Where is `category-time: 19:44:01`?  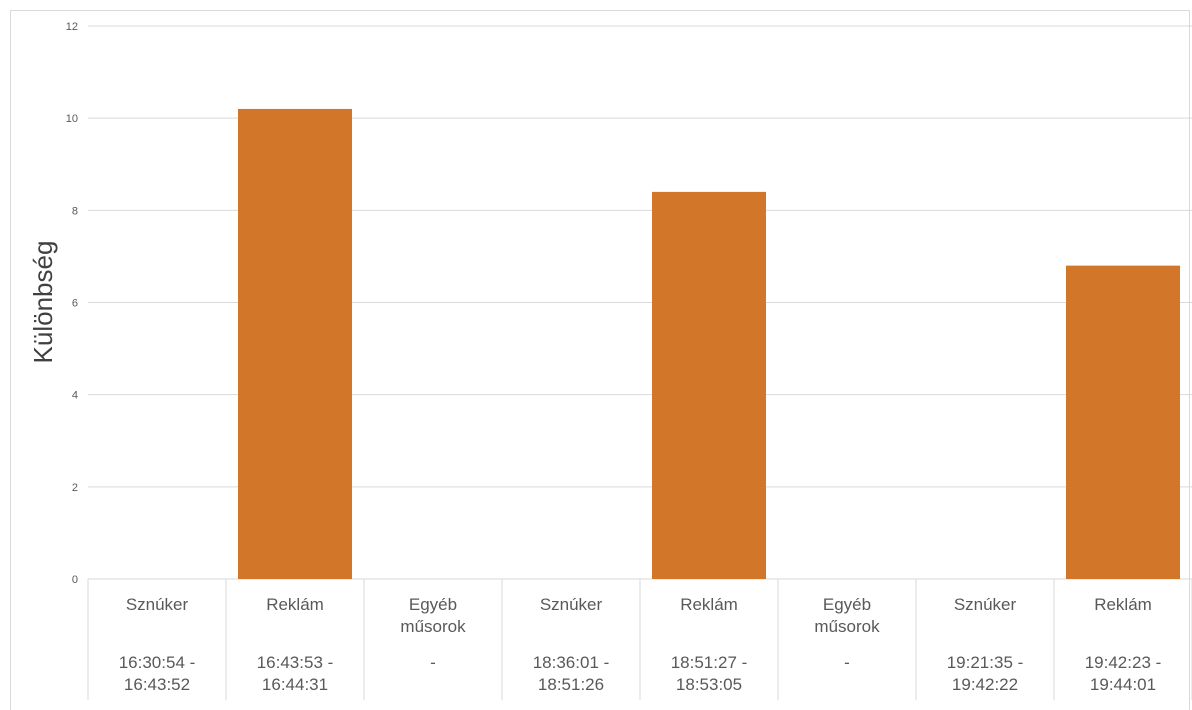
category-time: 19:44:01 is located at coordinates (1123, 684).